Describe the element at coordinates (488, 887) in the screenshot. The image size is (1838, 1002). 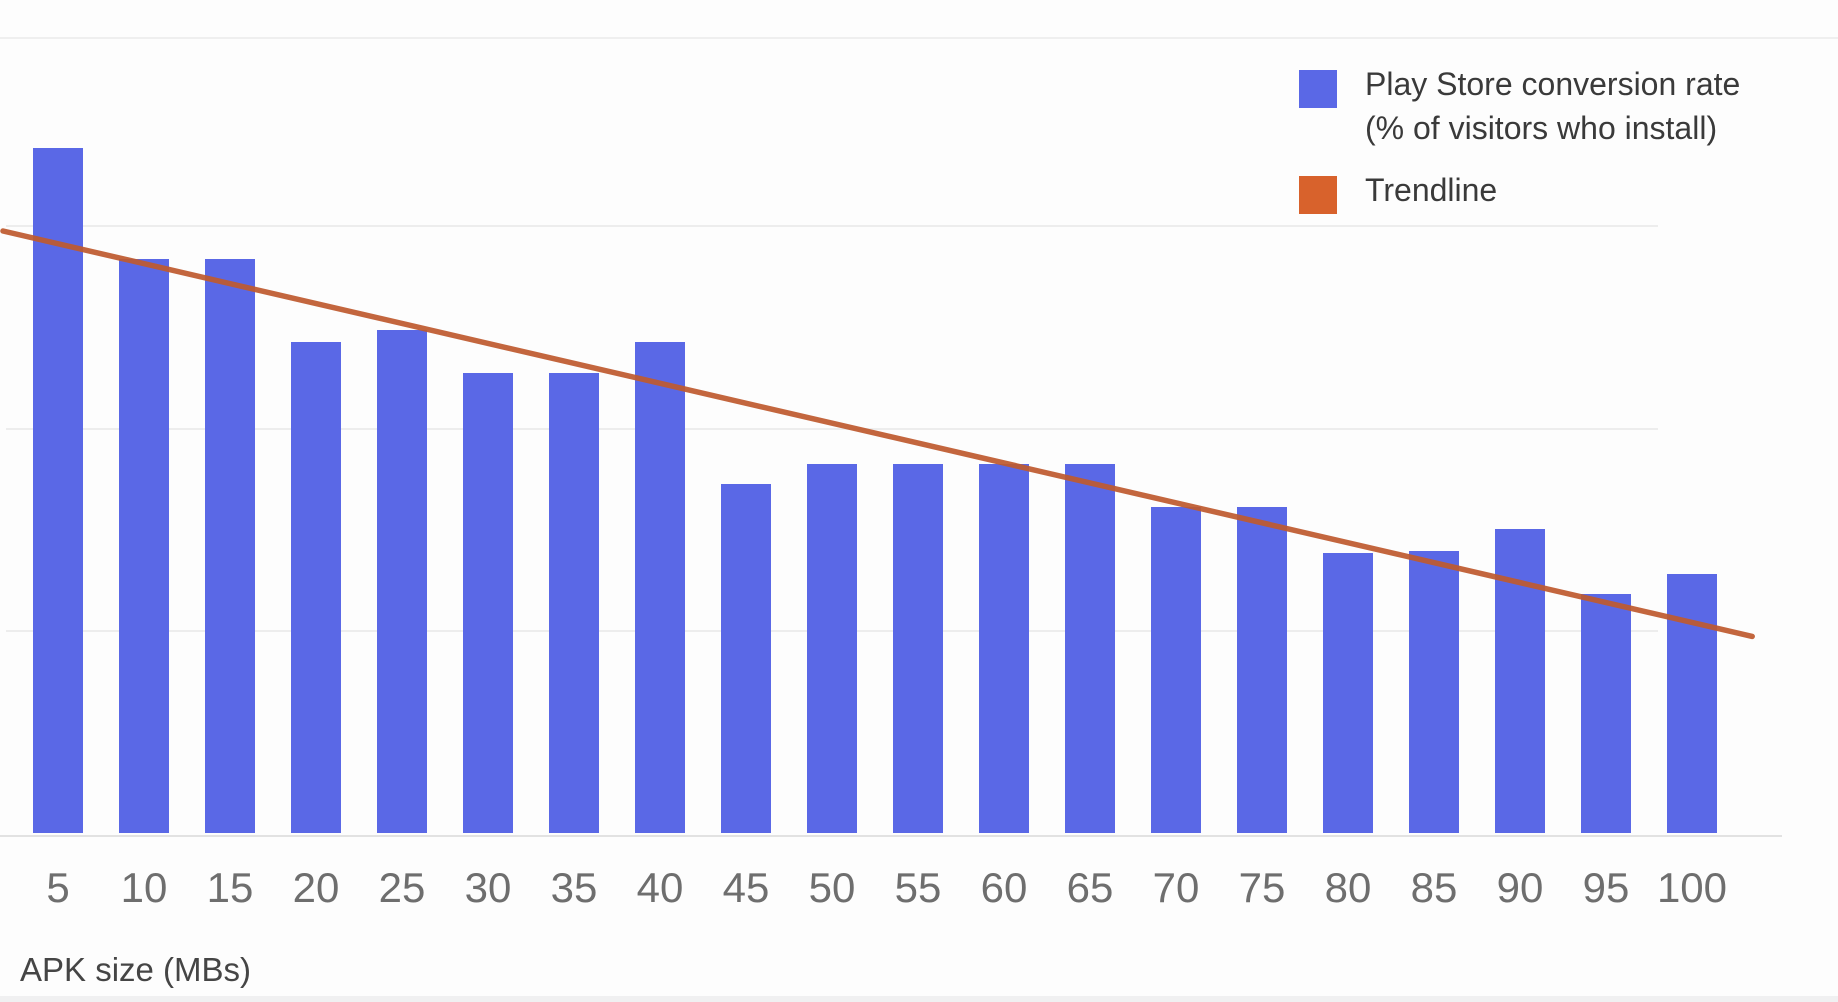
I see `x-tick-label: 30` at that location.